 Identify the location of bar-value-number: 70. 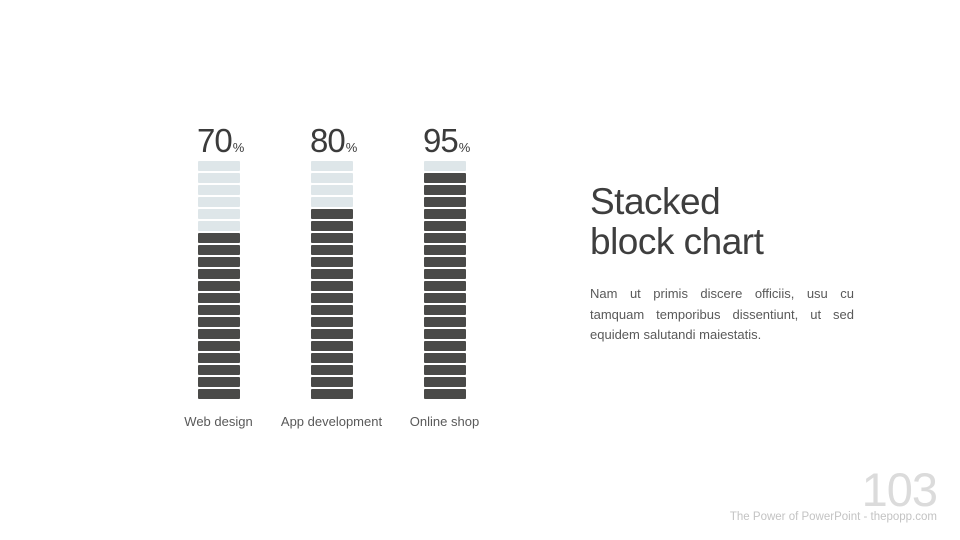
(215, 140).